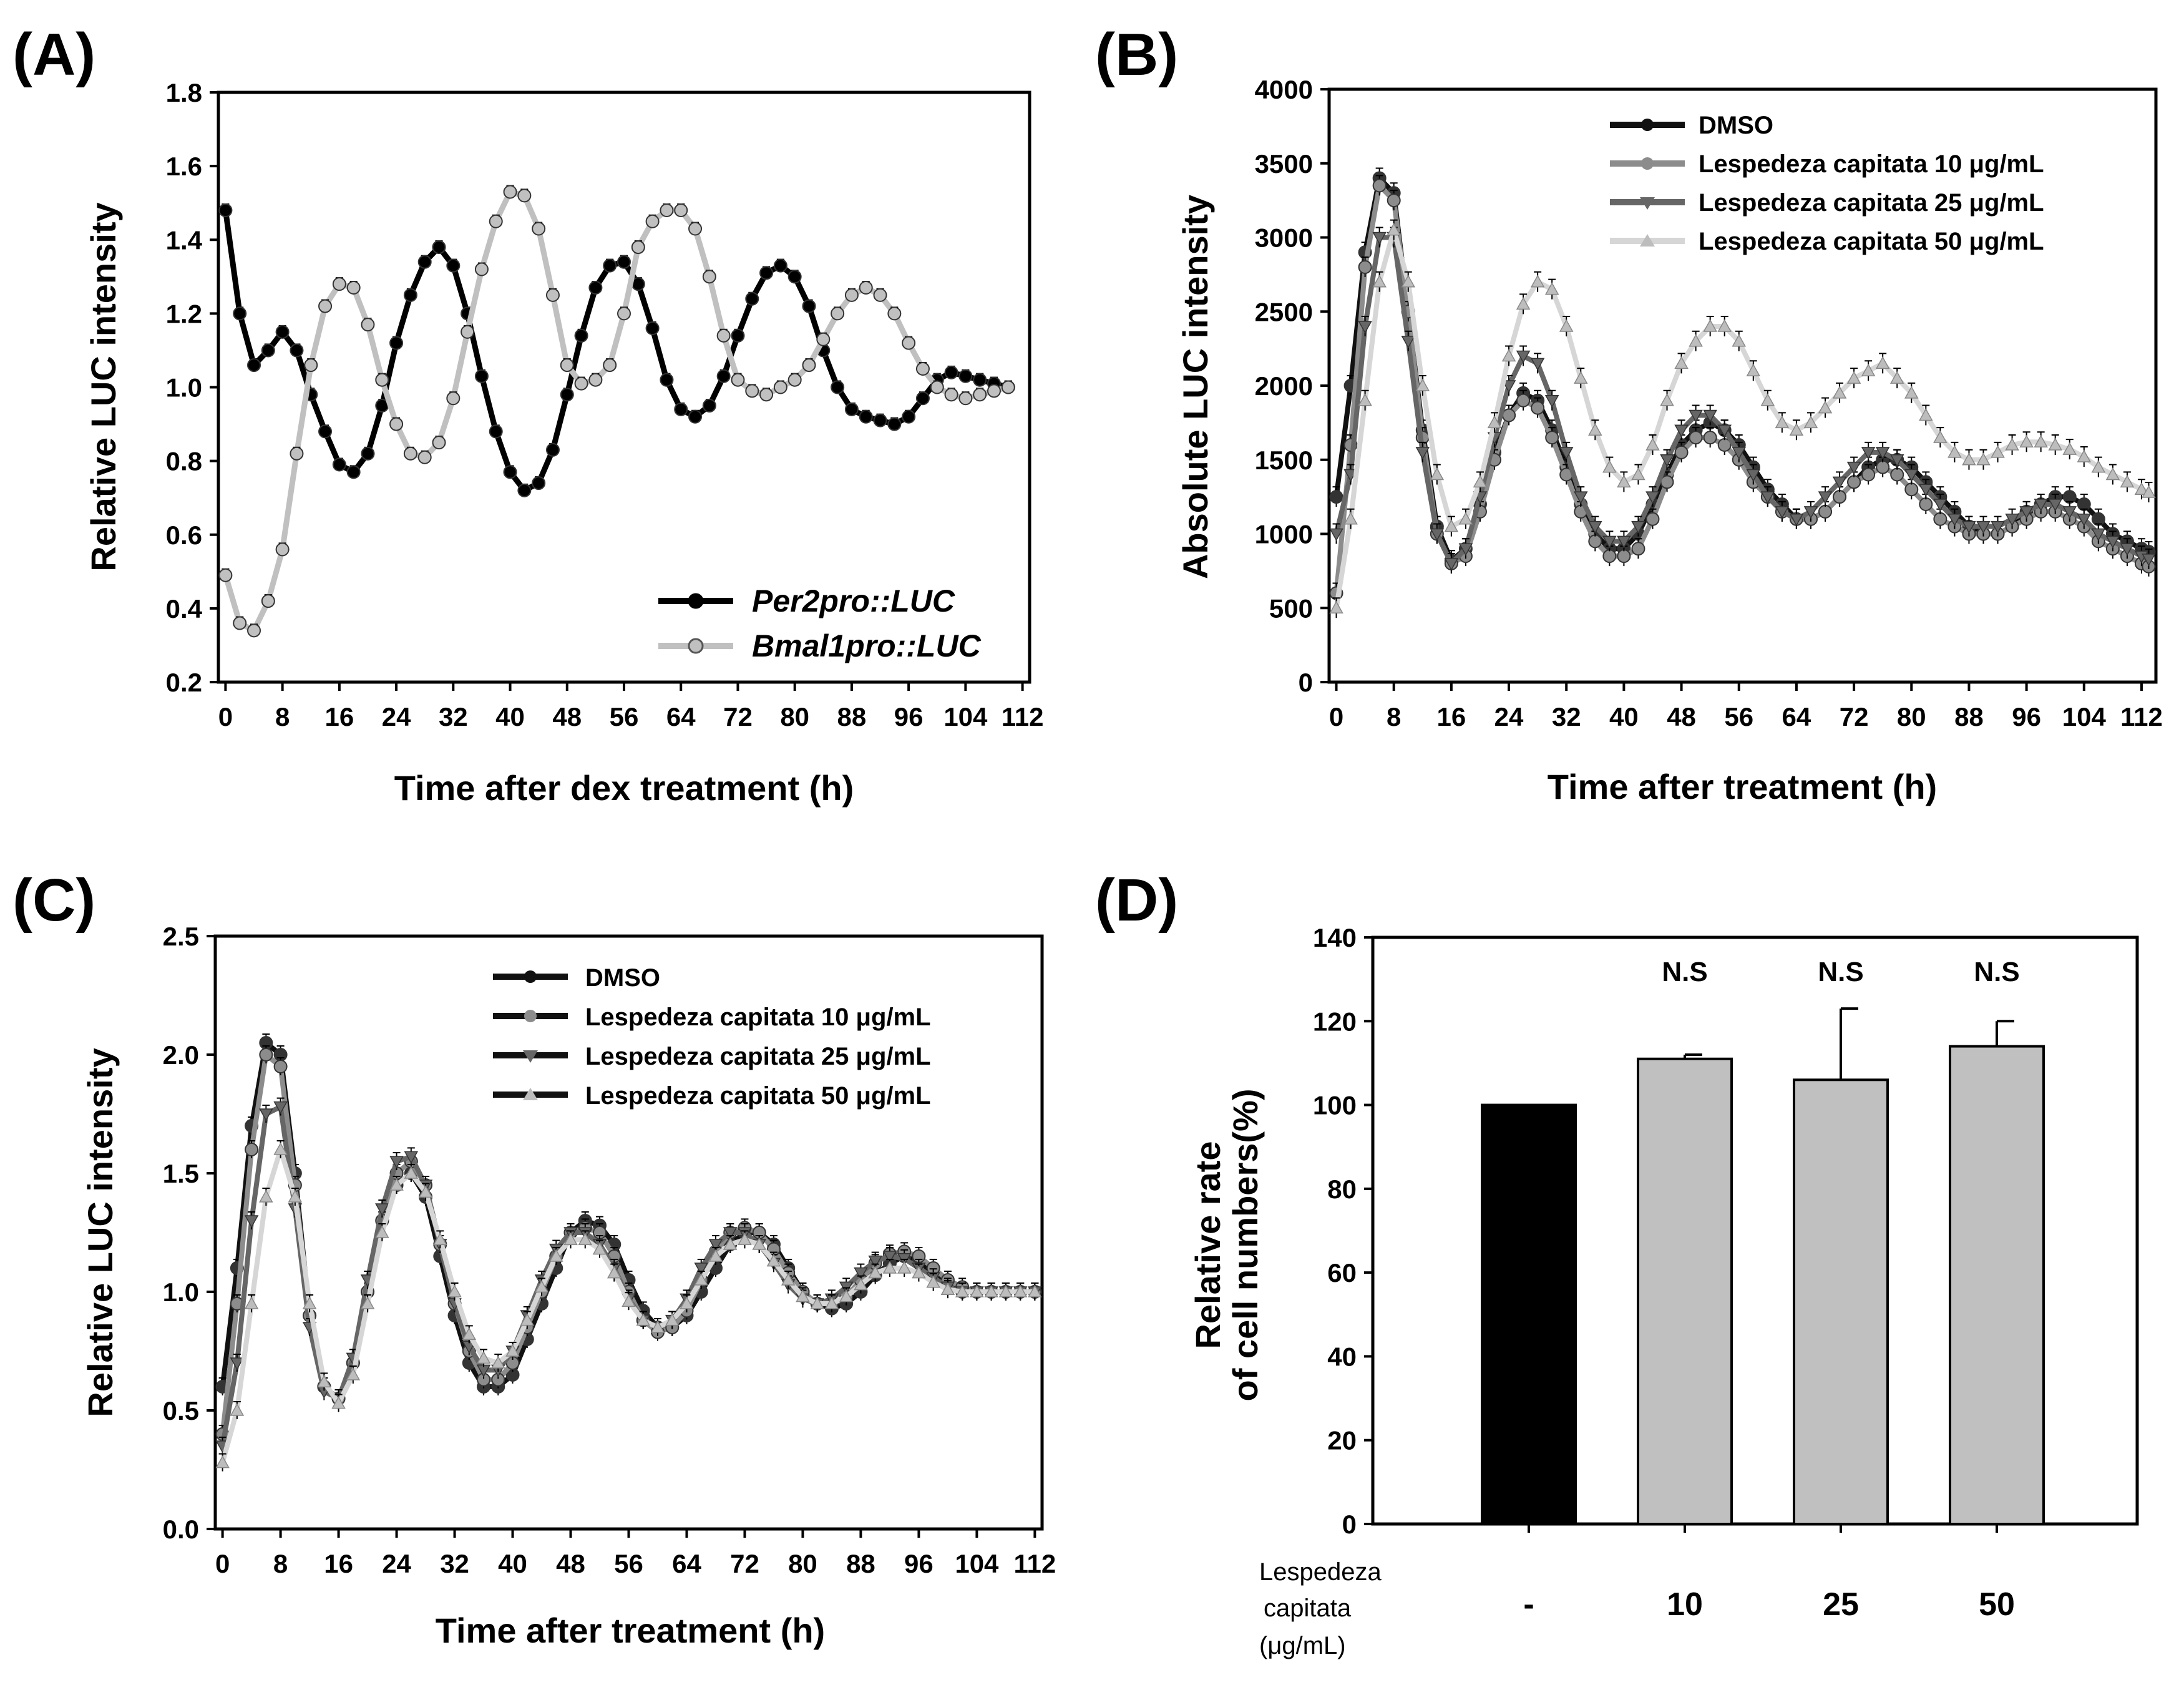  What do you see at coordinates (1797, 716) in the screenshot?
I see `x-tick-label: 64` at bounding box center [1797, 716].